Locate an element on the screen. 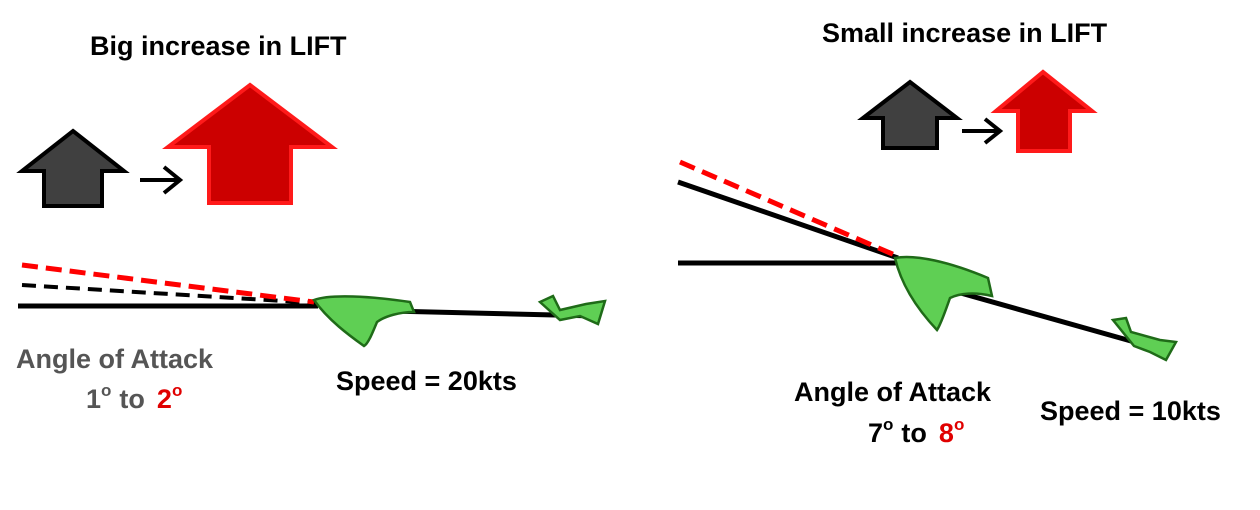 Image resolution: width=1260 pixels, height=510 pixels. left-aoa-from-degree: o is located at coordinates (106, 390).